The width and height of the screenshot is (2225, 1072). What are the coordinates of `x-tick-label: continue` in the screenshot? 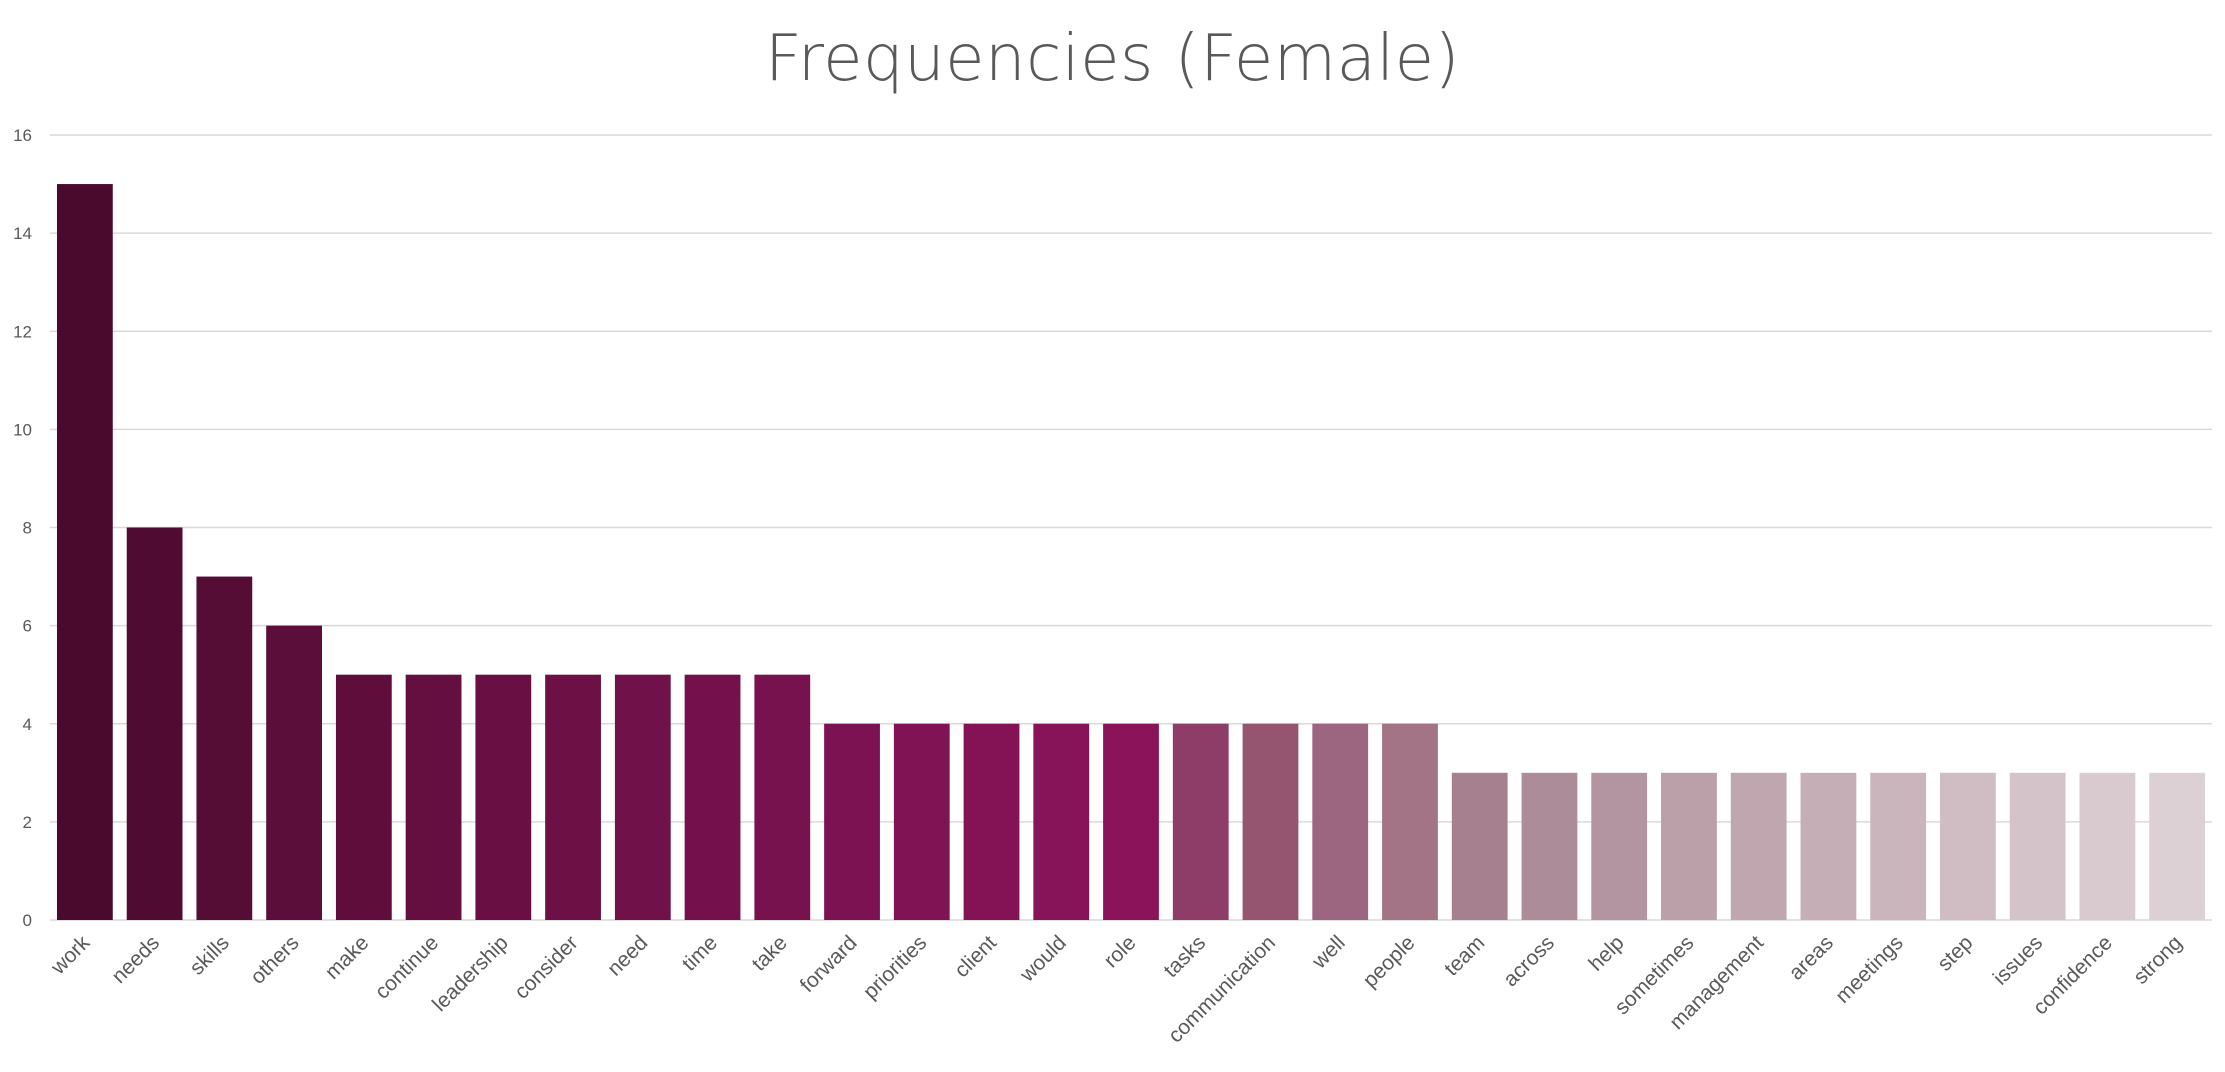 It's located at (407, 967).